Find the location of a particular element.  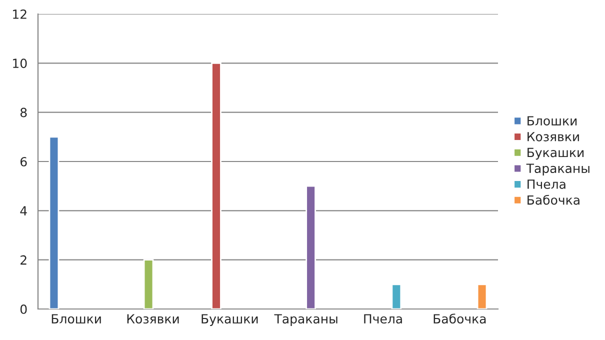

legend-label: Бабочка is located at coordinates (554, 199).